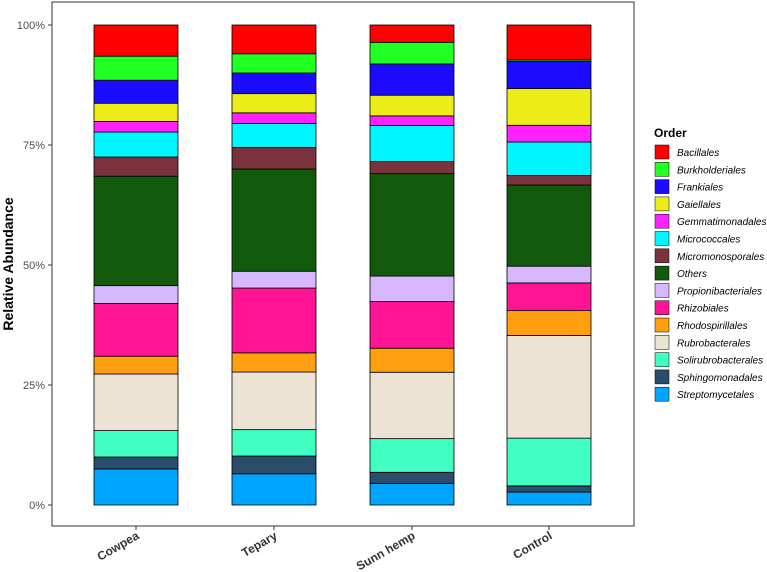 This screenshot has height=572, width=767. I want to click on y-axis-label: Relative Abundance, so click(8, 264).